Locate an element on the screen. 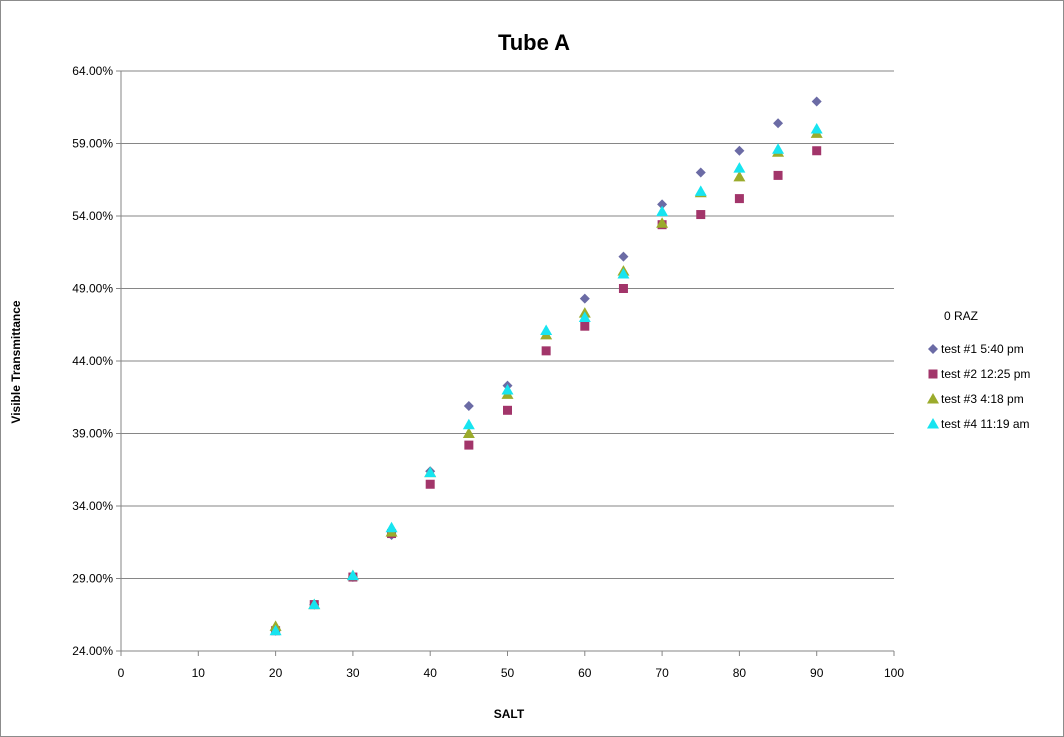 The image size is (1064, 737). y-tick-label: 29.00% is located at coordinates (92, 579).